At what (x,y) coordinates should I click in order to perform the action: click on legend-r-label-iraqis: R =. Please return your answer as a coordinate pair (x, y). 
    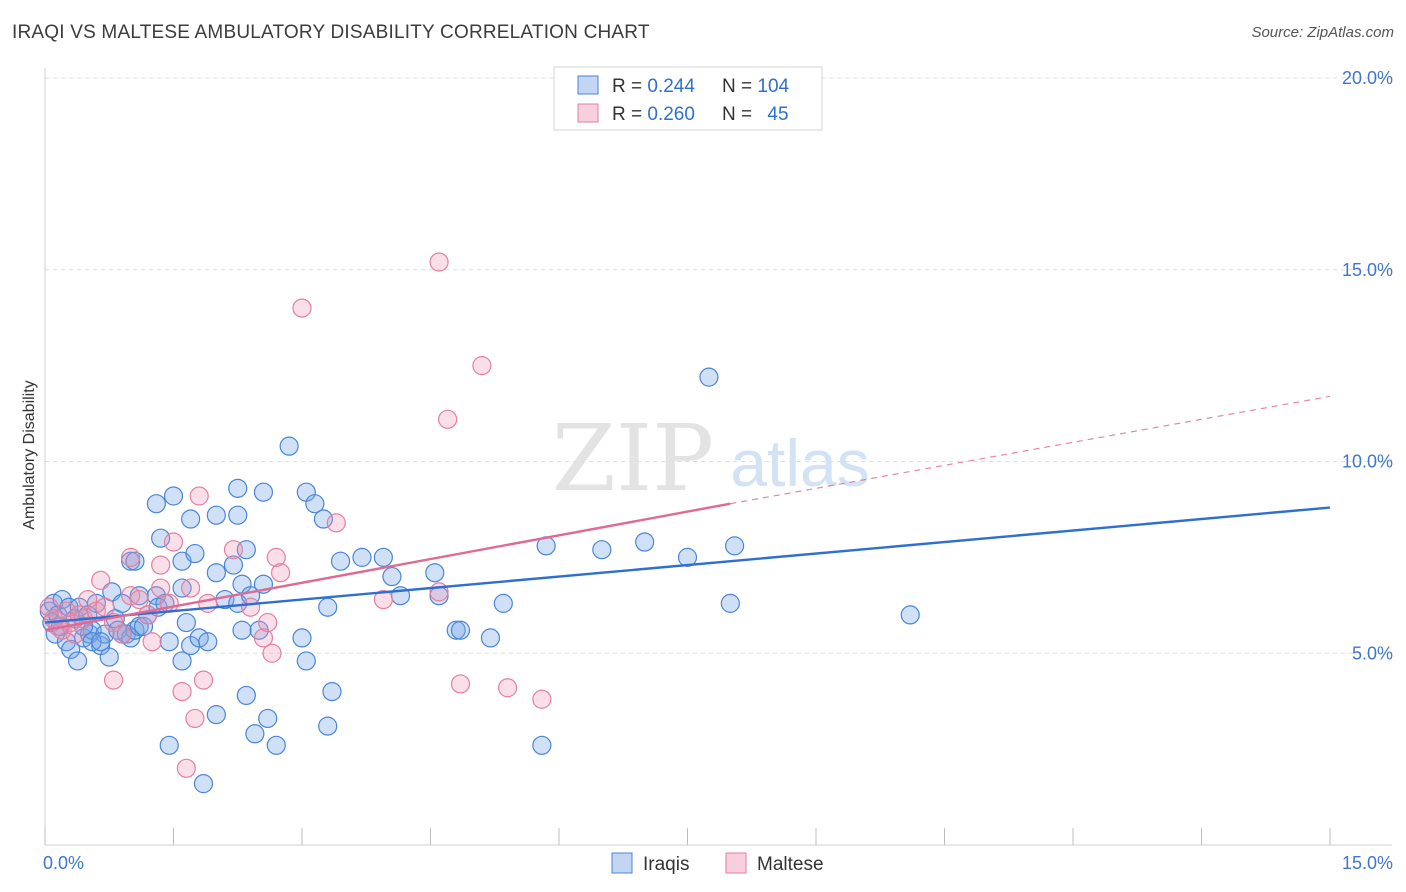
    Looking at the image, I should click on (629, 86).